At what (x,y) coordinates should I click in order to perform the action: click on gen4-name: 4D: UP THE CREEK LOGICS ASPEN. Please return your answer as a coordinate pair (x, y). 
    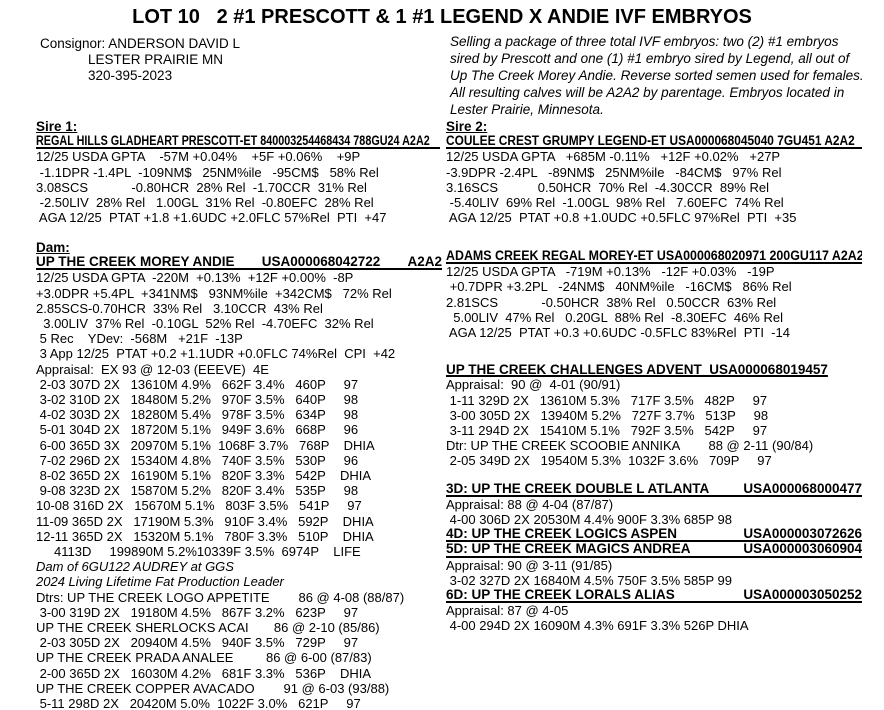
    Looking at the image, I should click on (562, 534).